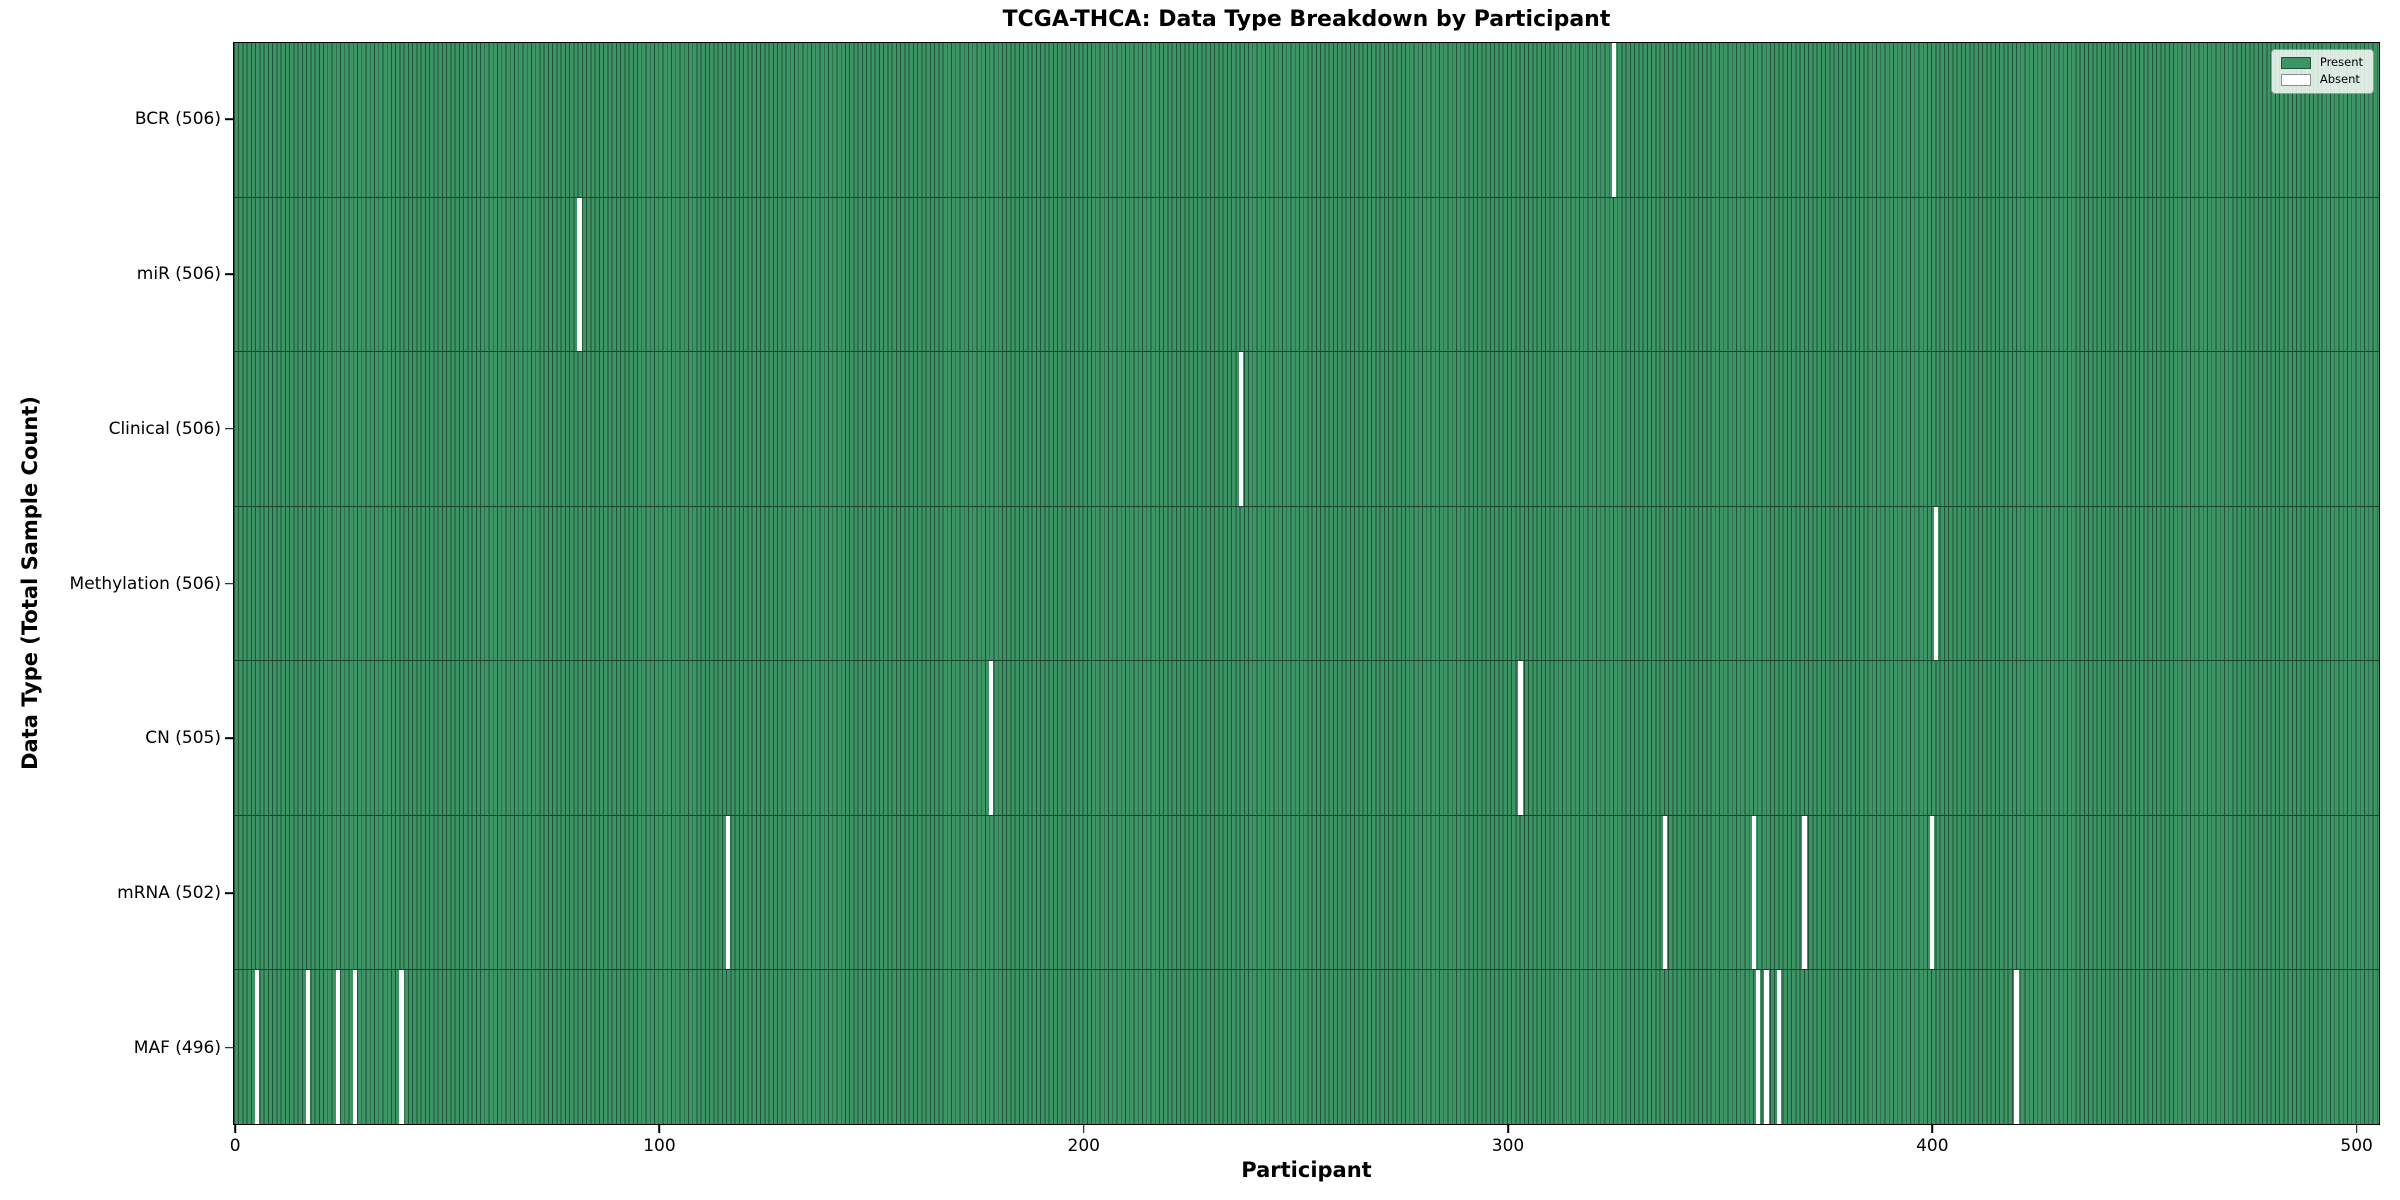  What do you see at coordinates (1083, 1146) in the screenshot?
I see `x-tick-label-200: 200` at bounding box center [1083, 1146].